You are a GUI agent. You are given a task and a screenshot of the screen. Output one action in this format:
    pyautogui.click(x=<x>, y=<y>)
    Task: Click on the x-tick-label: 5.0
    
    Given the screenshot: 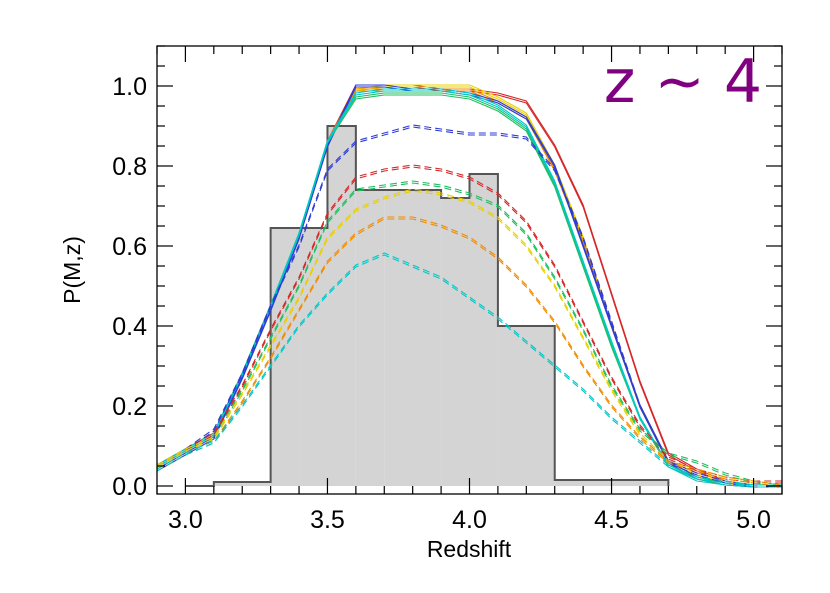 What is the action you would take?
    pyautogui.click(x=753, y=520)
    